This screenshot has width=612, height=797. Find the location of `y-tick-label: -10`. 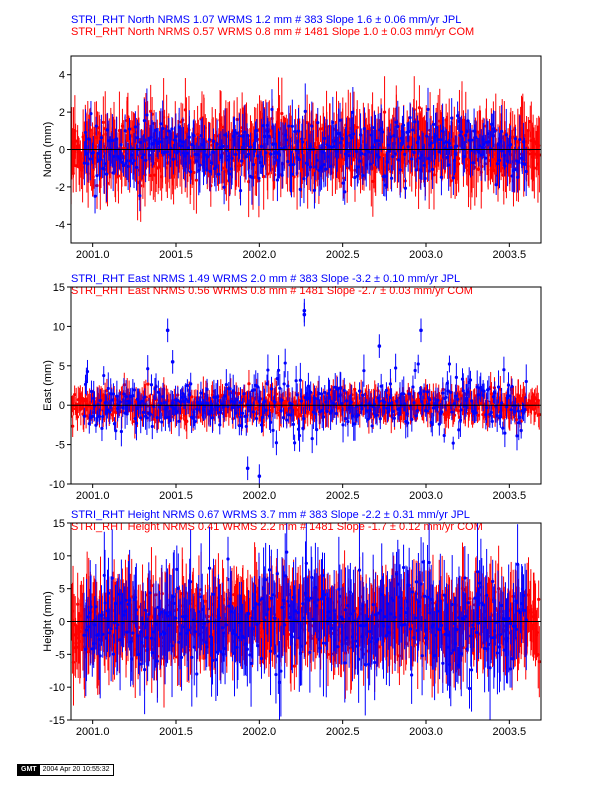

y-tick-label: -10 is located at coordinates (57, 485).